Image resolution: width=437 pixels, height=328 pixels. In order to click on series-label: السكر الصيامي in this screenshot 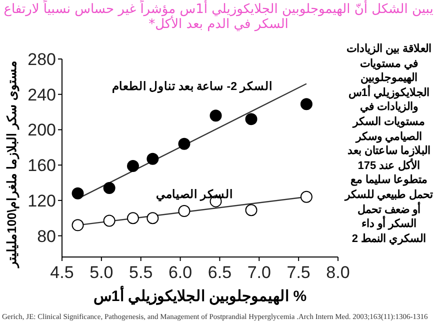, I will do `click(194, 195)`.